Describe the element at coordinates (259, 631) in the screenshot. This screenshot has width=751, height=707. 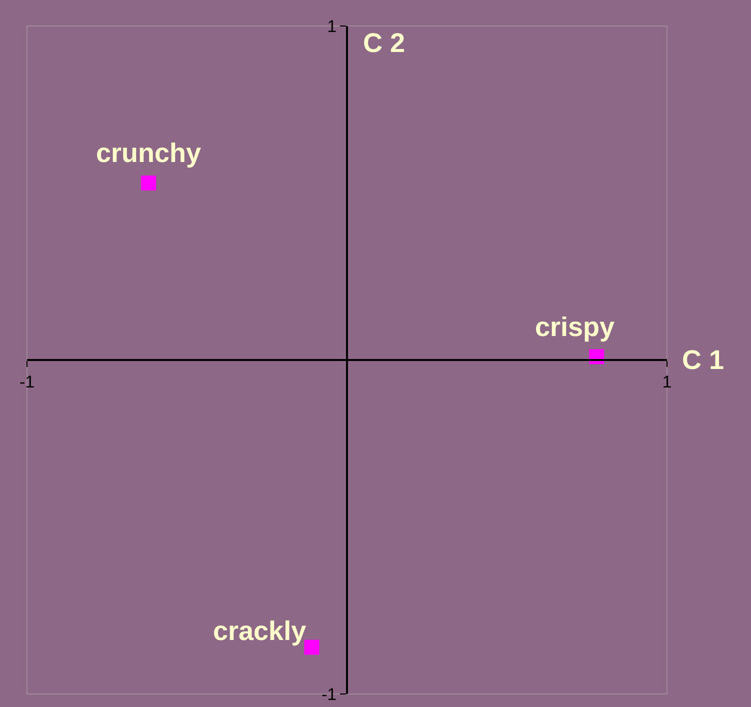
I see `annotation: crackly` at that location.